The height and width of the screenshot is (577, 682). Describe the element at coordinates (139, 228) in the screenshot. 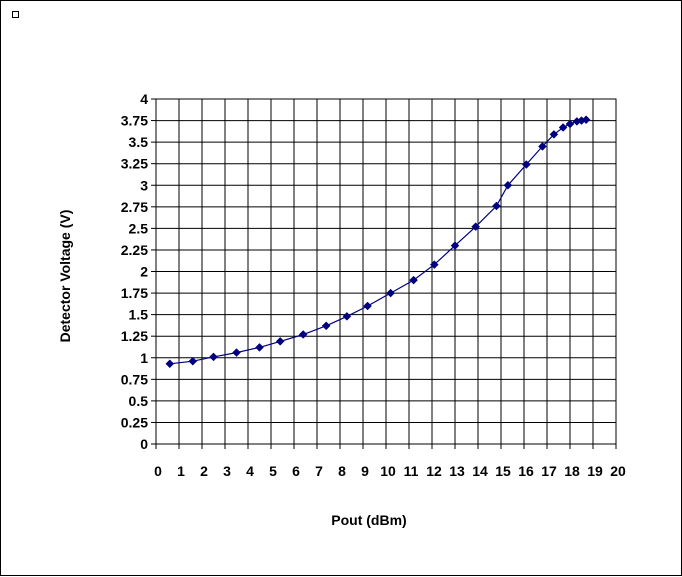

I see `y-tick-label: 2.5` at that location.